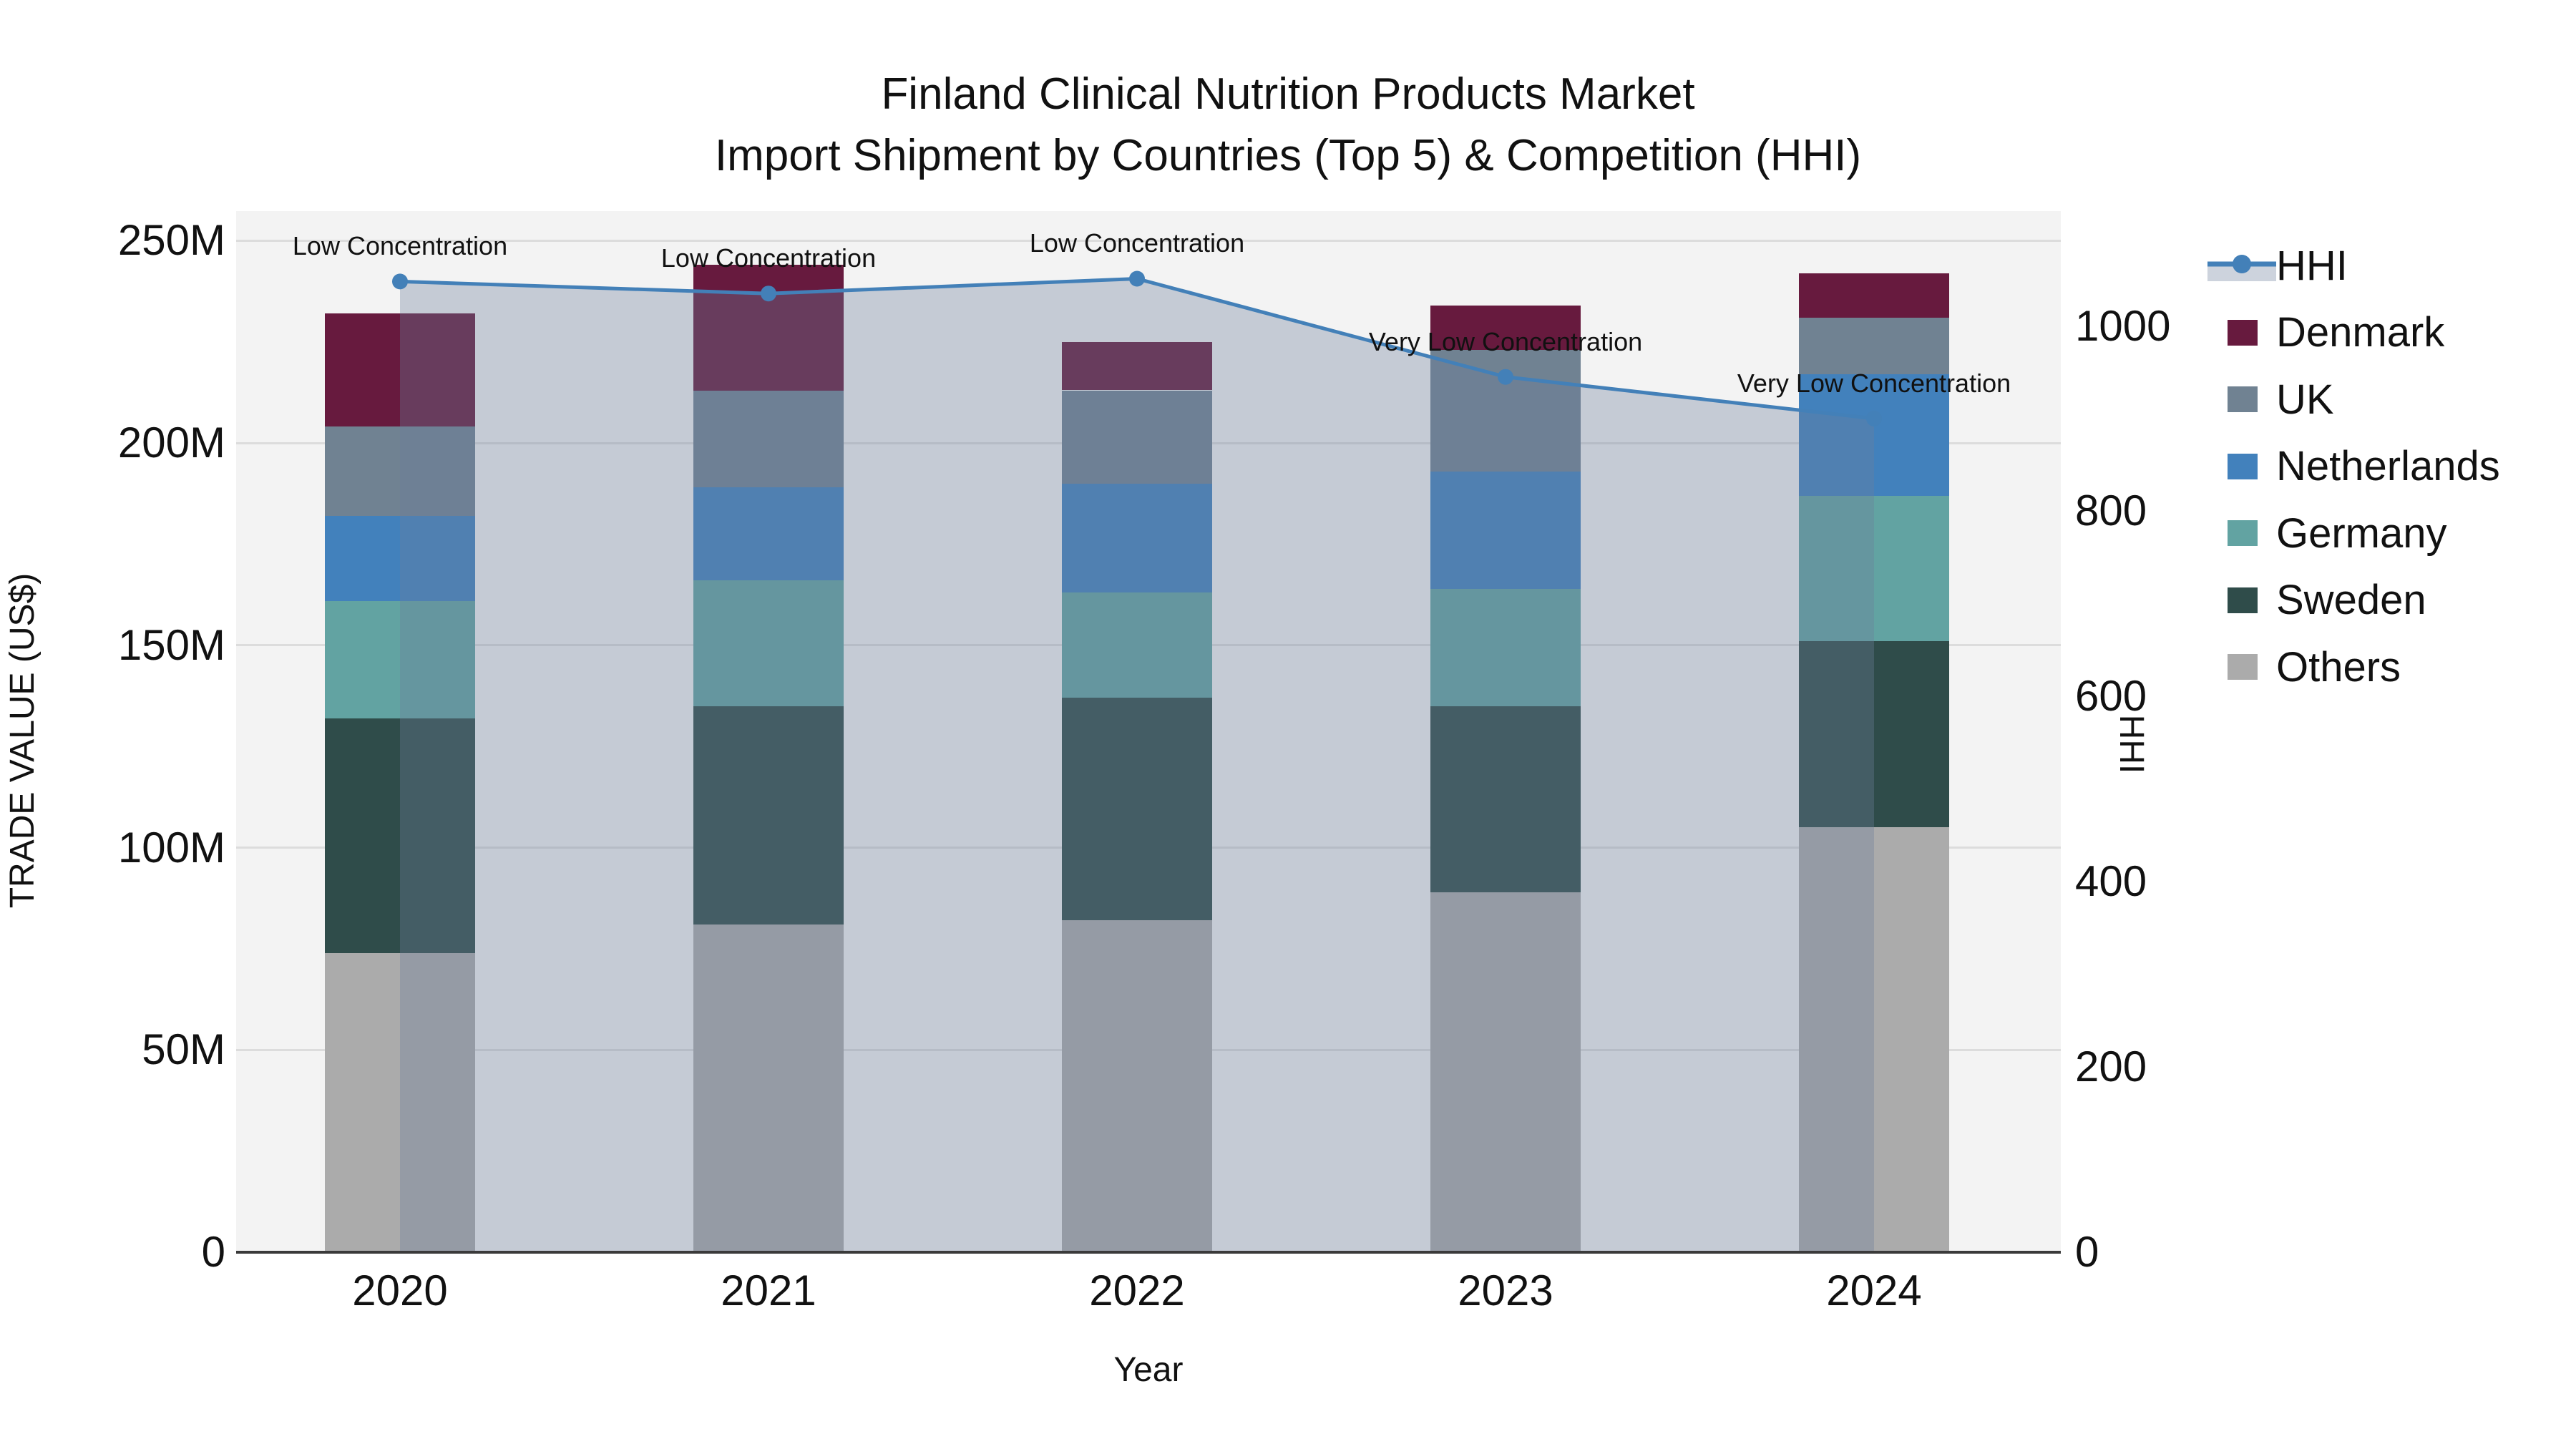  I want to click on legend-label-sweden: Sweden, so click(2351, 600).